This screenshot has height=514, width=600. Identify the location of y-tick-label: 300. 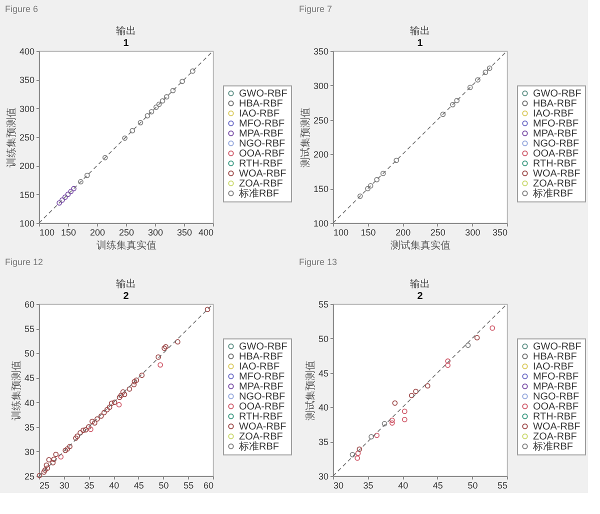
(26, 109).